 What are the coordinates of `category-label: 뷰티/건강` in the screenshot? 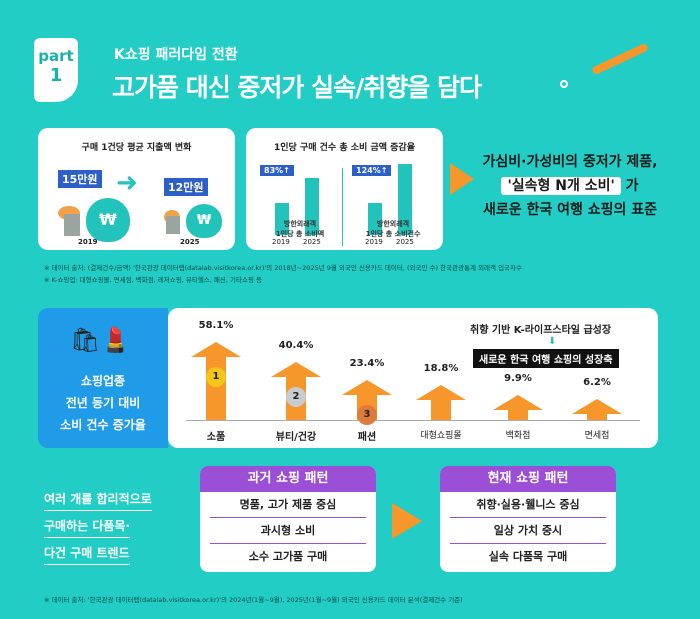 It's located at (296, 437).